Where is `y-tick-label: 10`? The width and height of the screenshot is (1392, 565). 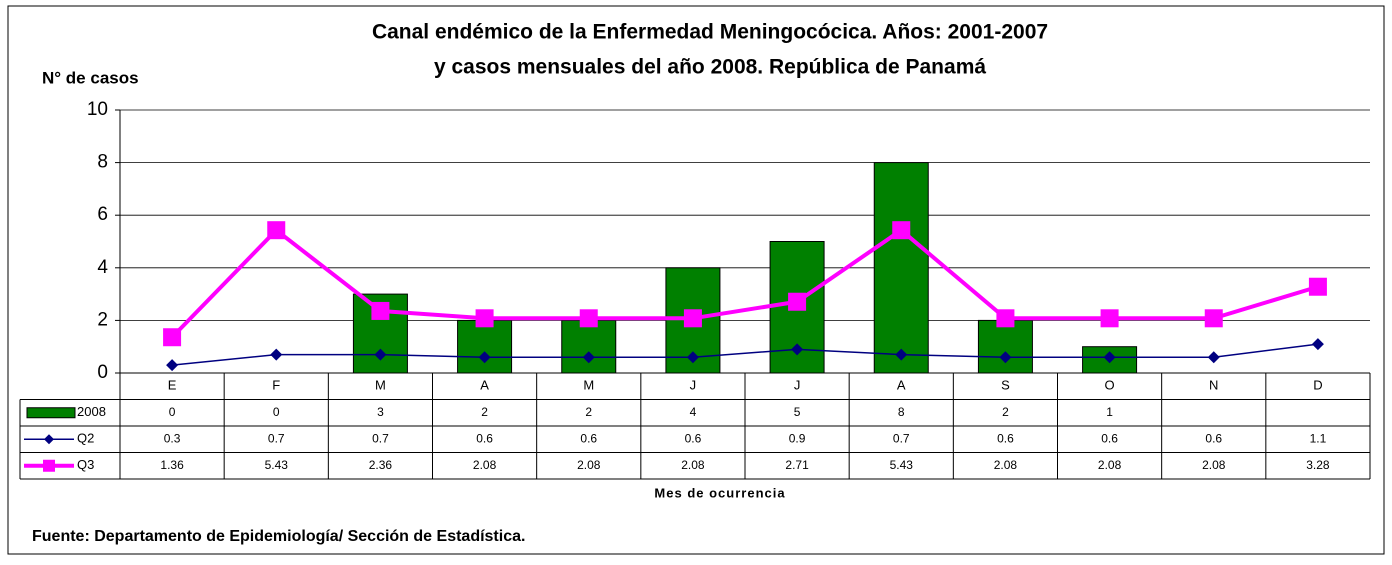
y-tick-label: 10 is located at coordinates (97, 109).